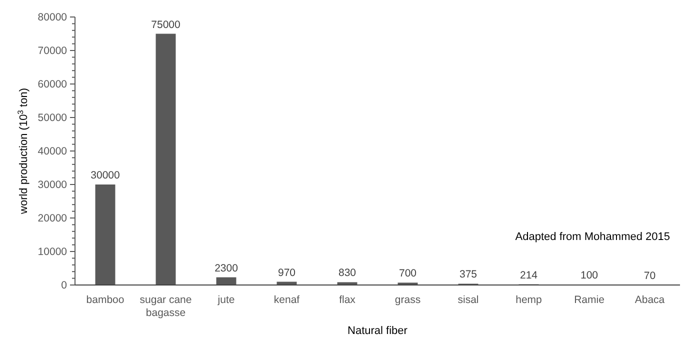  What do you see at coordinates (468, 274) in the screenshot?
I see `data-label: 375` at bounding box center [468, 274].